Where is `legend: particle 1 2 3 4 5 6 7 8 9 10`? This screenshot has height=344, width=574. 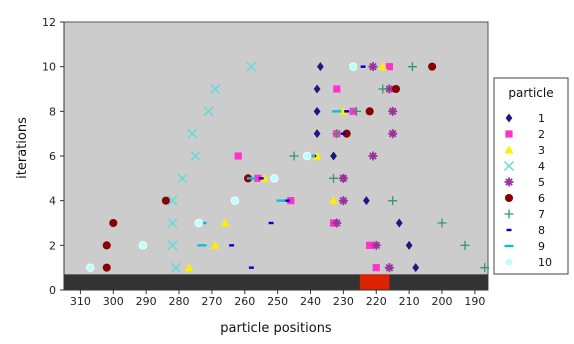
legend: particle 1 2 3 4 5 6 7 8 9 10 is located at coordinates (531, 176).